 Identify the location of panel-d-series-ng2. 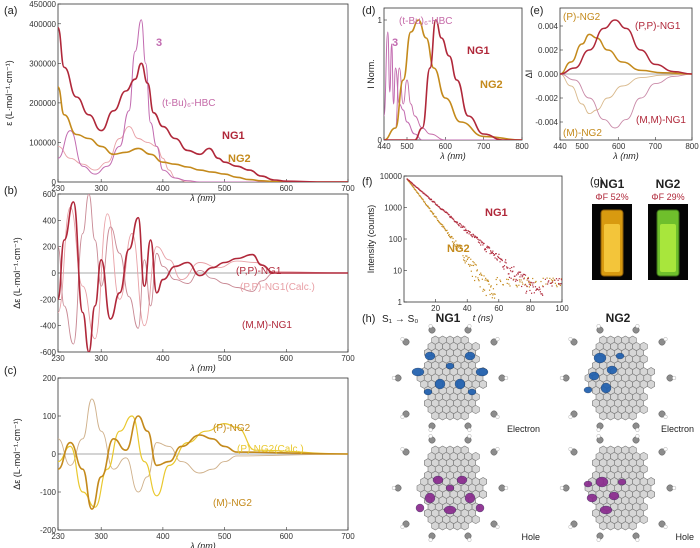
(453, 79).